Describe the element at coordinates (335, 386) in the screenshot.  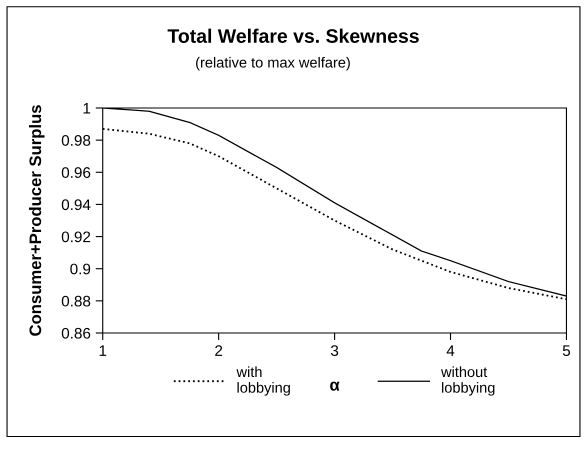
I see `x-axis-title: α` at that location.